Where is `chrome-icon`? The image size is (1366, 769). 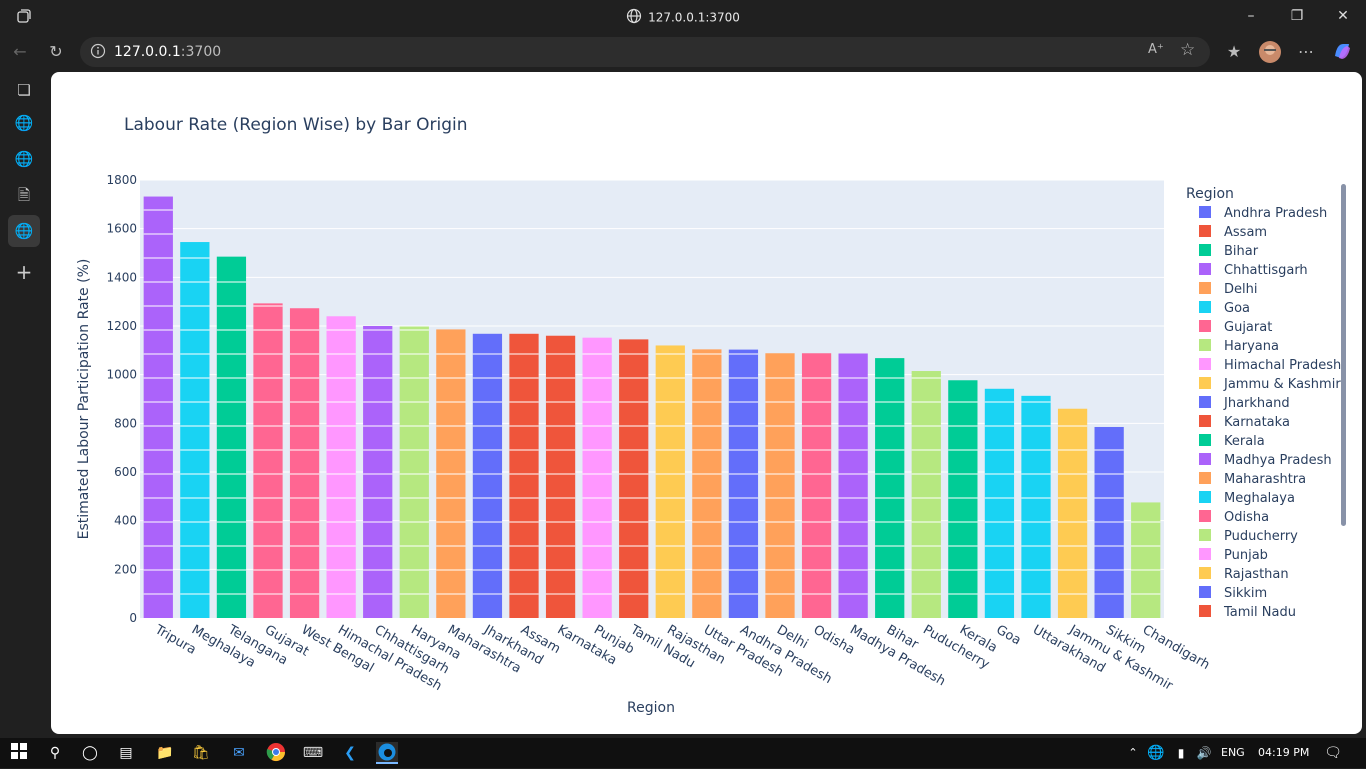
chrome-icon is located at coordinates (276, 753).